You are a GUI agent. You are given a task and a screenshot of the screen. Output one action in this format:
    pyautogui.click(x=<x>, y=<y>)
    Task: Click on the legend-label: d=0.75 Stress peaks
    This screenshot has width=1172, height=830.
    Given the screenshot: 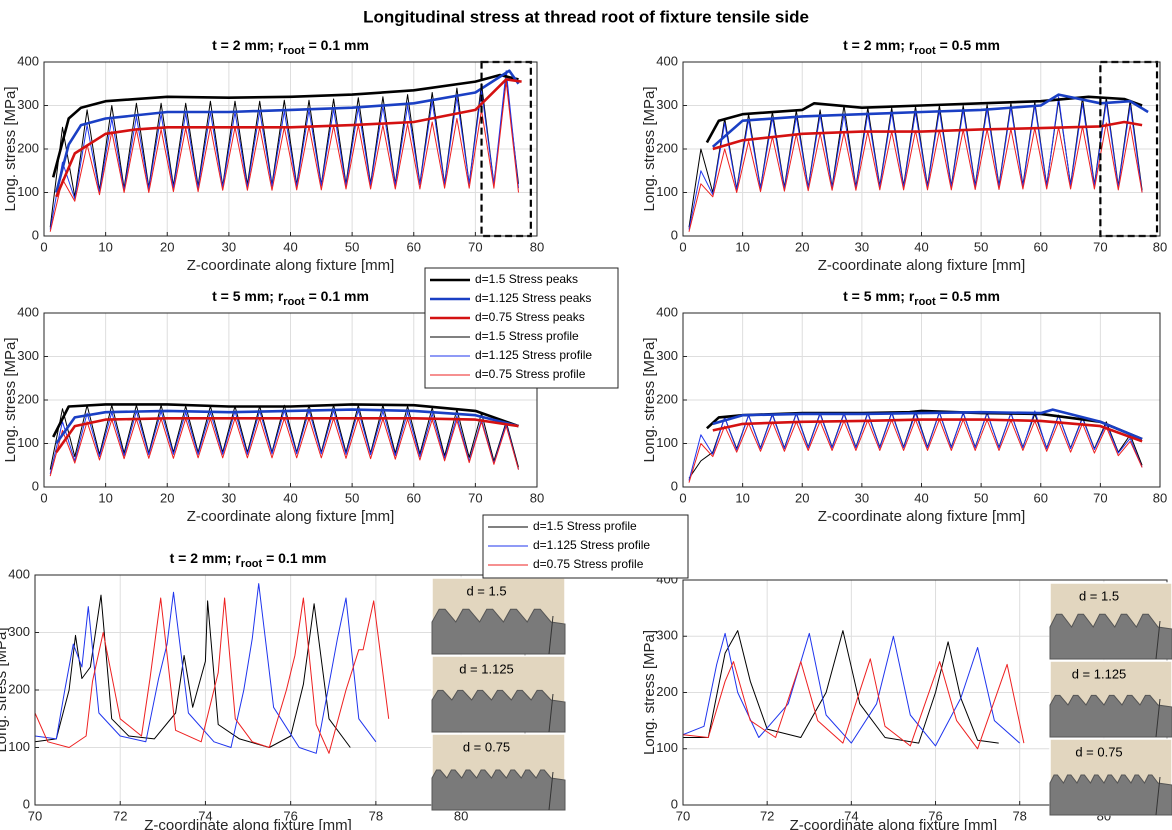 What is the action you would take?
    pyautogui.click(x=530, y=317)
    